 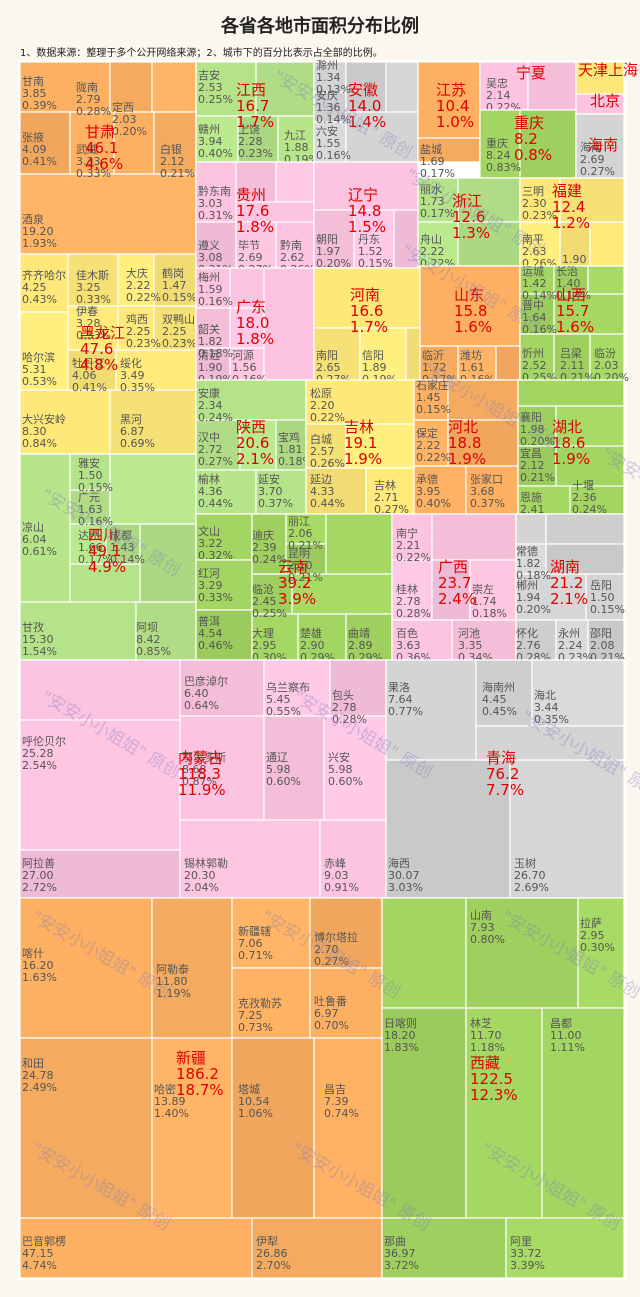 I want to click on city-label: 13.89, so click(x=170, y=1101).